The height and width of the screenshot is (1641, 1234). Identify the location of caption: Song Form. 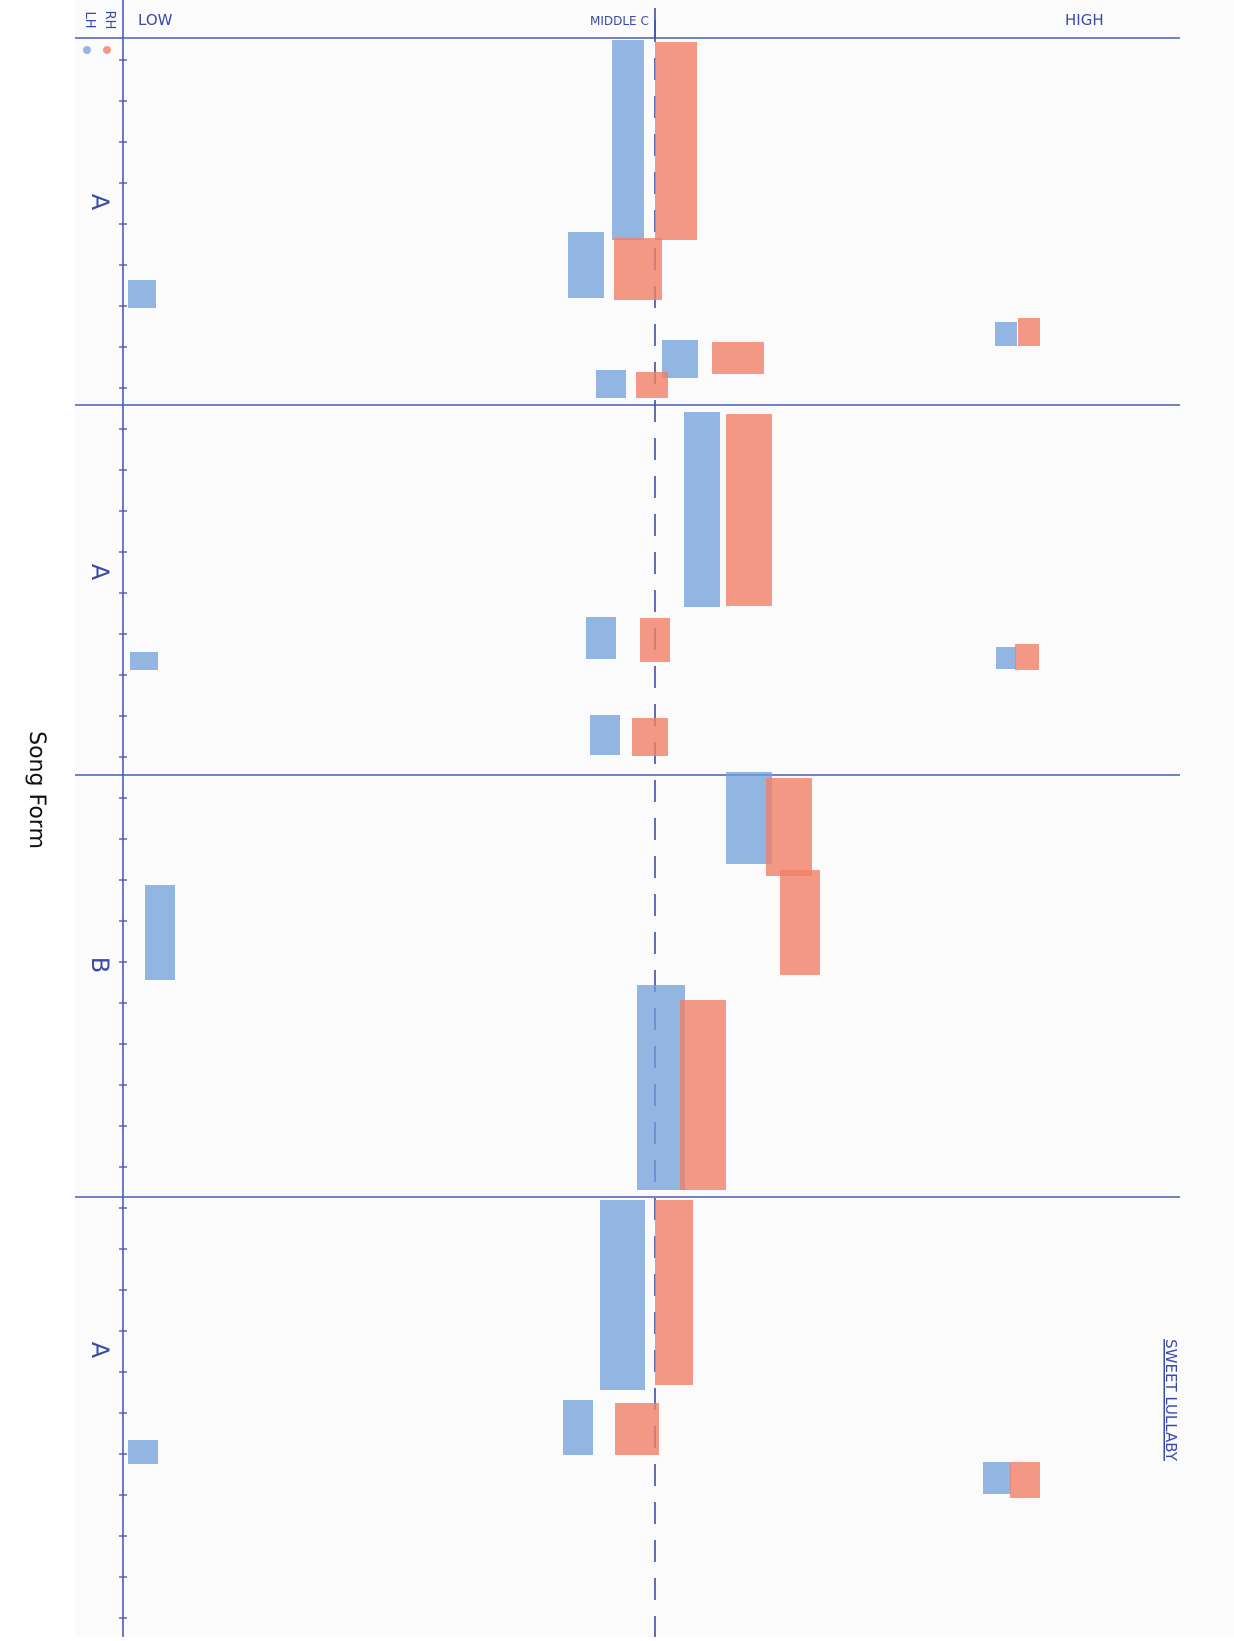
(36, 790).